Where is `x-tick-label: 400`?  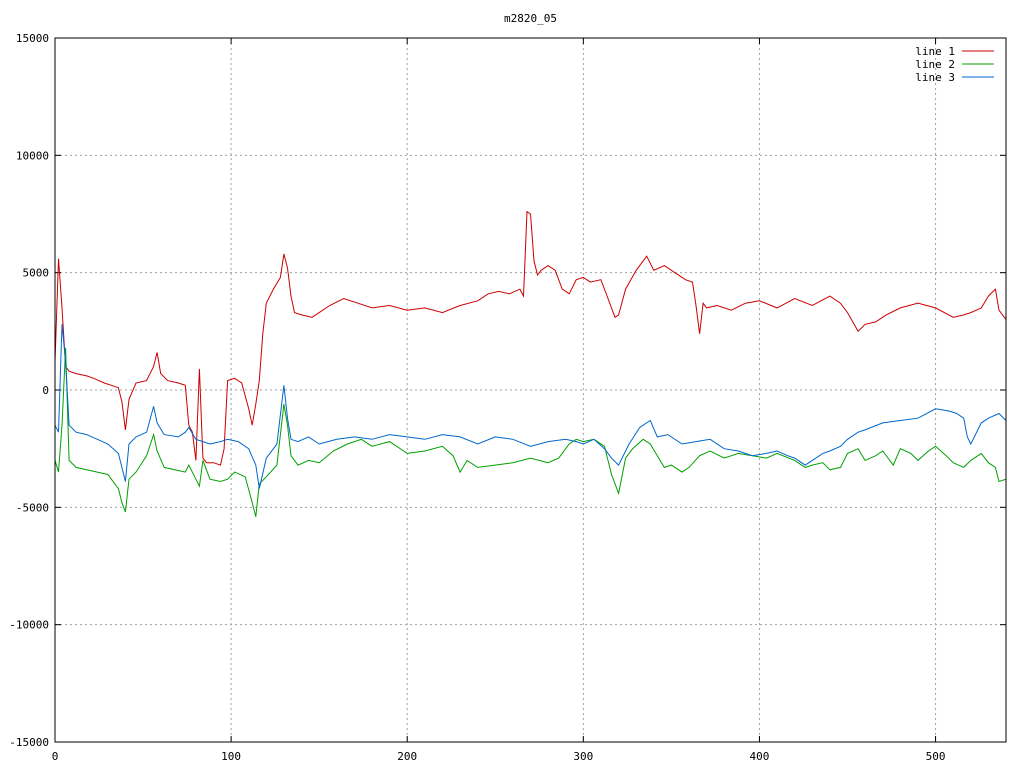
x-tick-label: 400 is located at coordinates (760, 756).